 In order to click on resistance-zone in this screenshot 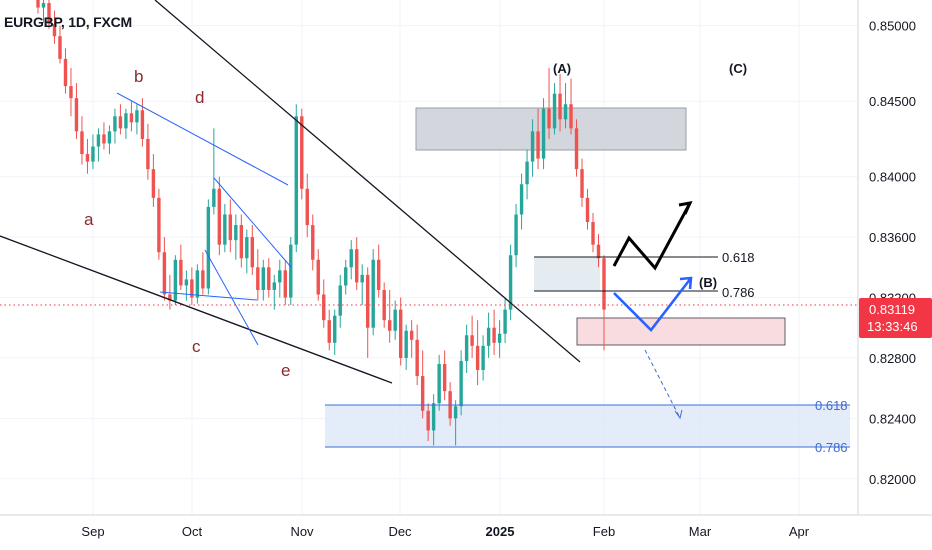, I will do `click(551, 129)`.